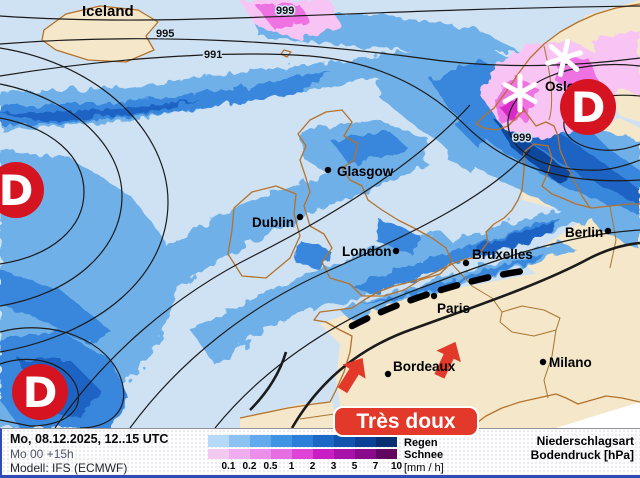  I want to click on legend-rain-bar, so click(302, 441).